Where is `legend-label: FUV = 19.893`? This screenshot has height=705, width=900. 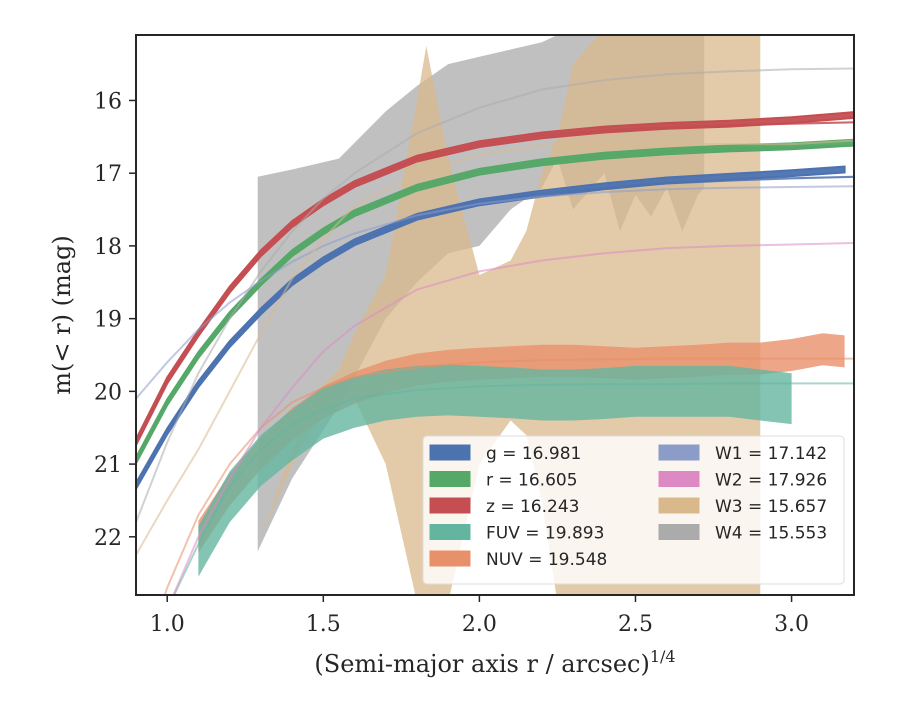
legend-label: FUV = 19.893 is located at coordinates (545, 534).